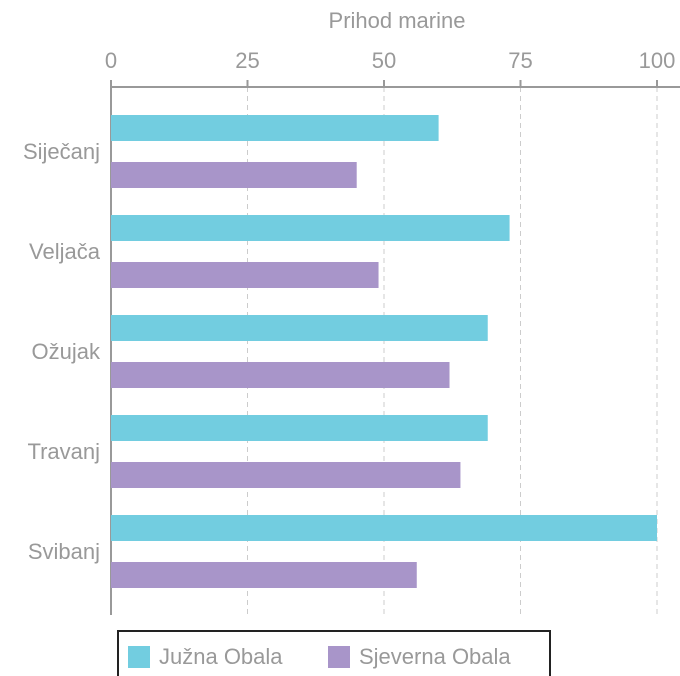 This screenshot has height=676, width=680. I want to click on x-tick-label: 0, so click(111, 60).